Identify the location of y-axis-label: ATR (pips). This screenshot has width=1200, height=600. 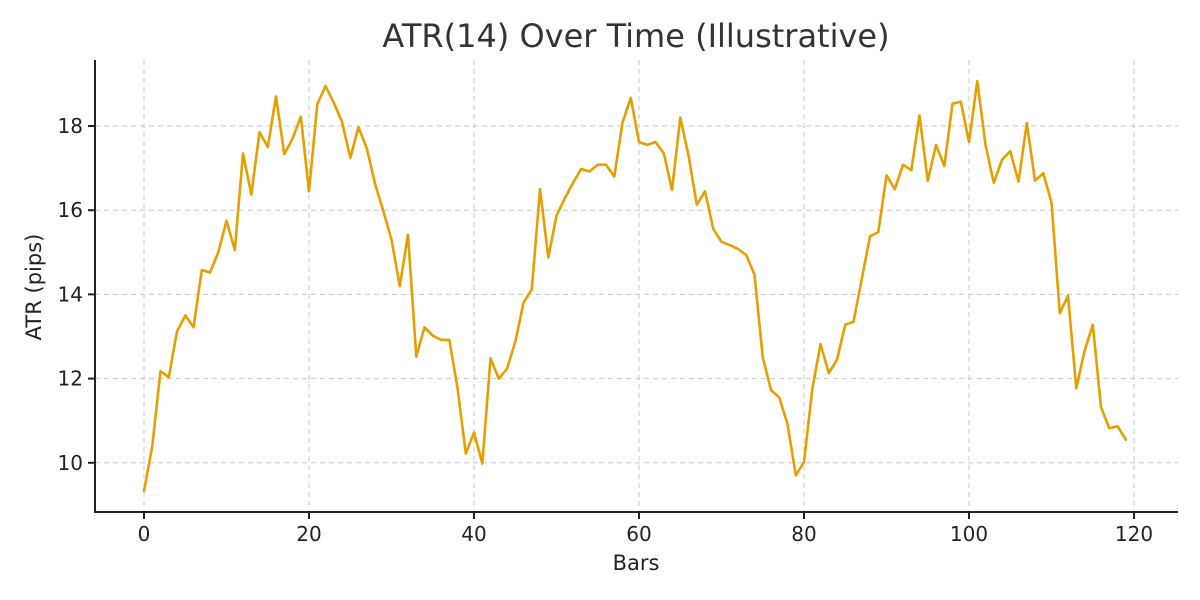
(34, 287).